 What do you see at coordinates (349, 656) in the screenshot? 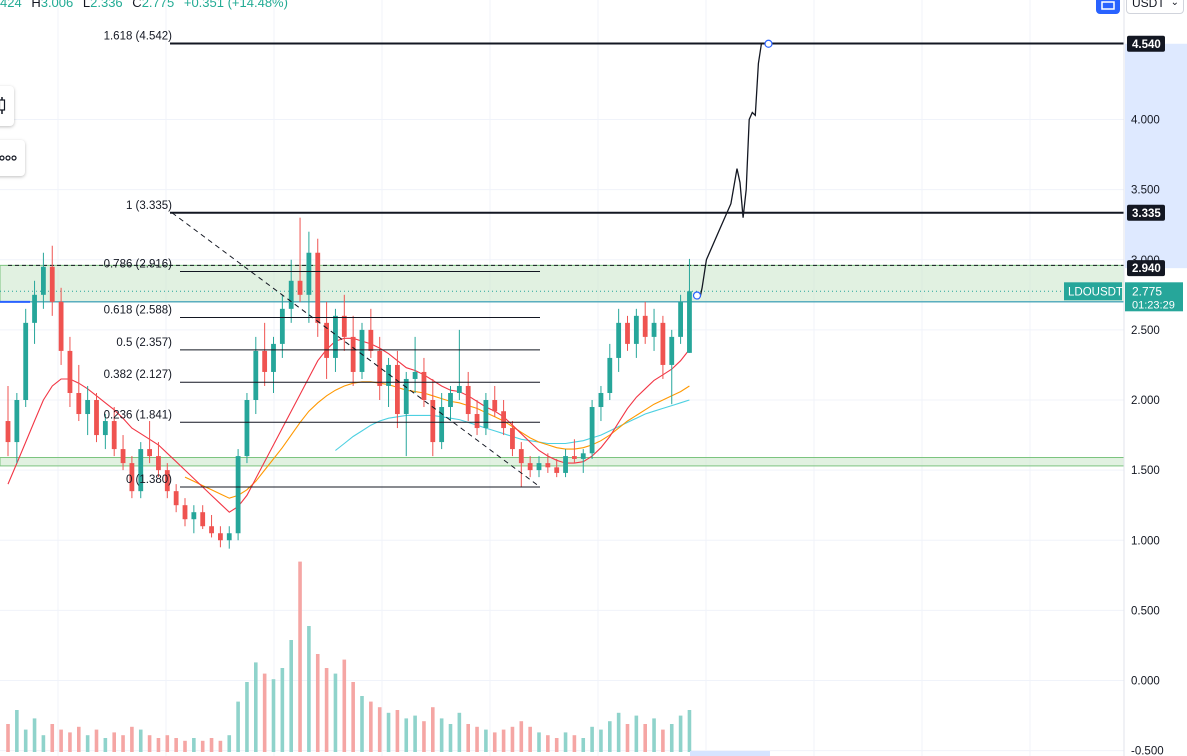
I see `volume-bars` at bounding box center [349, 656].